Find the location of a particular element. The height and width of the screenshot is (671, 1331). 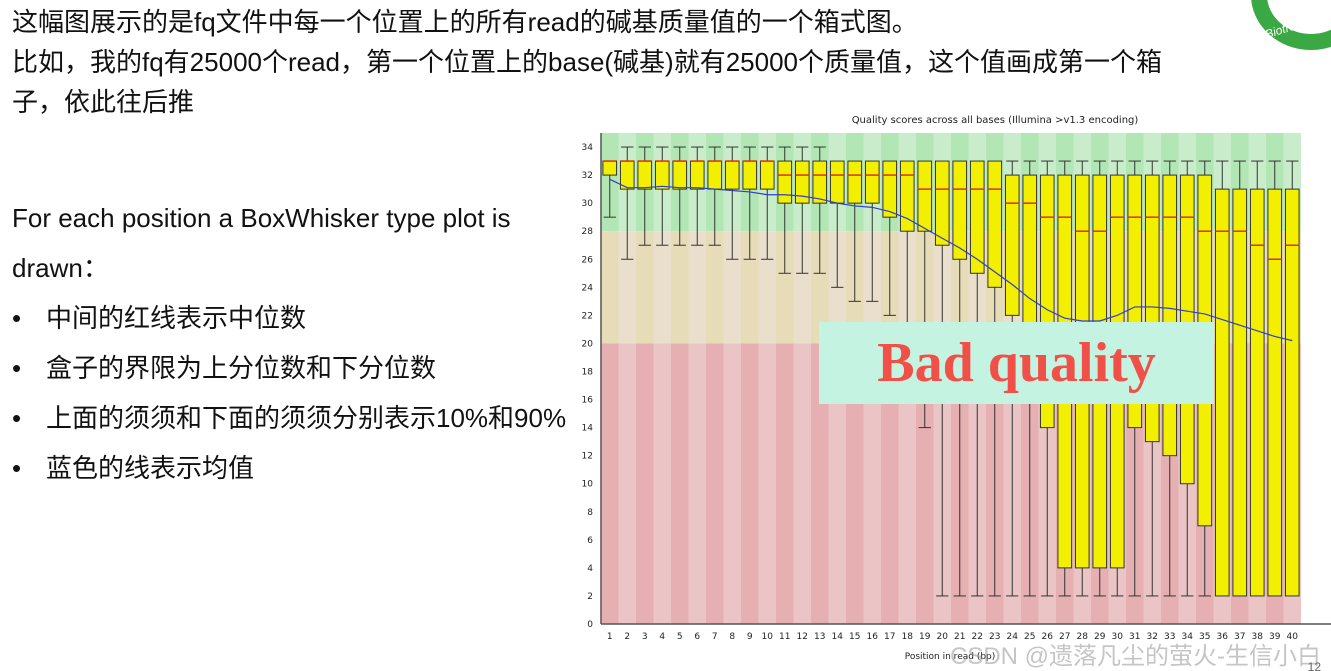

y-tick-label: 10 is located at coordinates (588, 485).